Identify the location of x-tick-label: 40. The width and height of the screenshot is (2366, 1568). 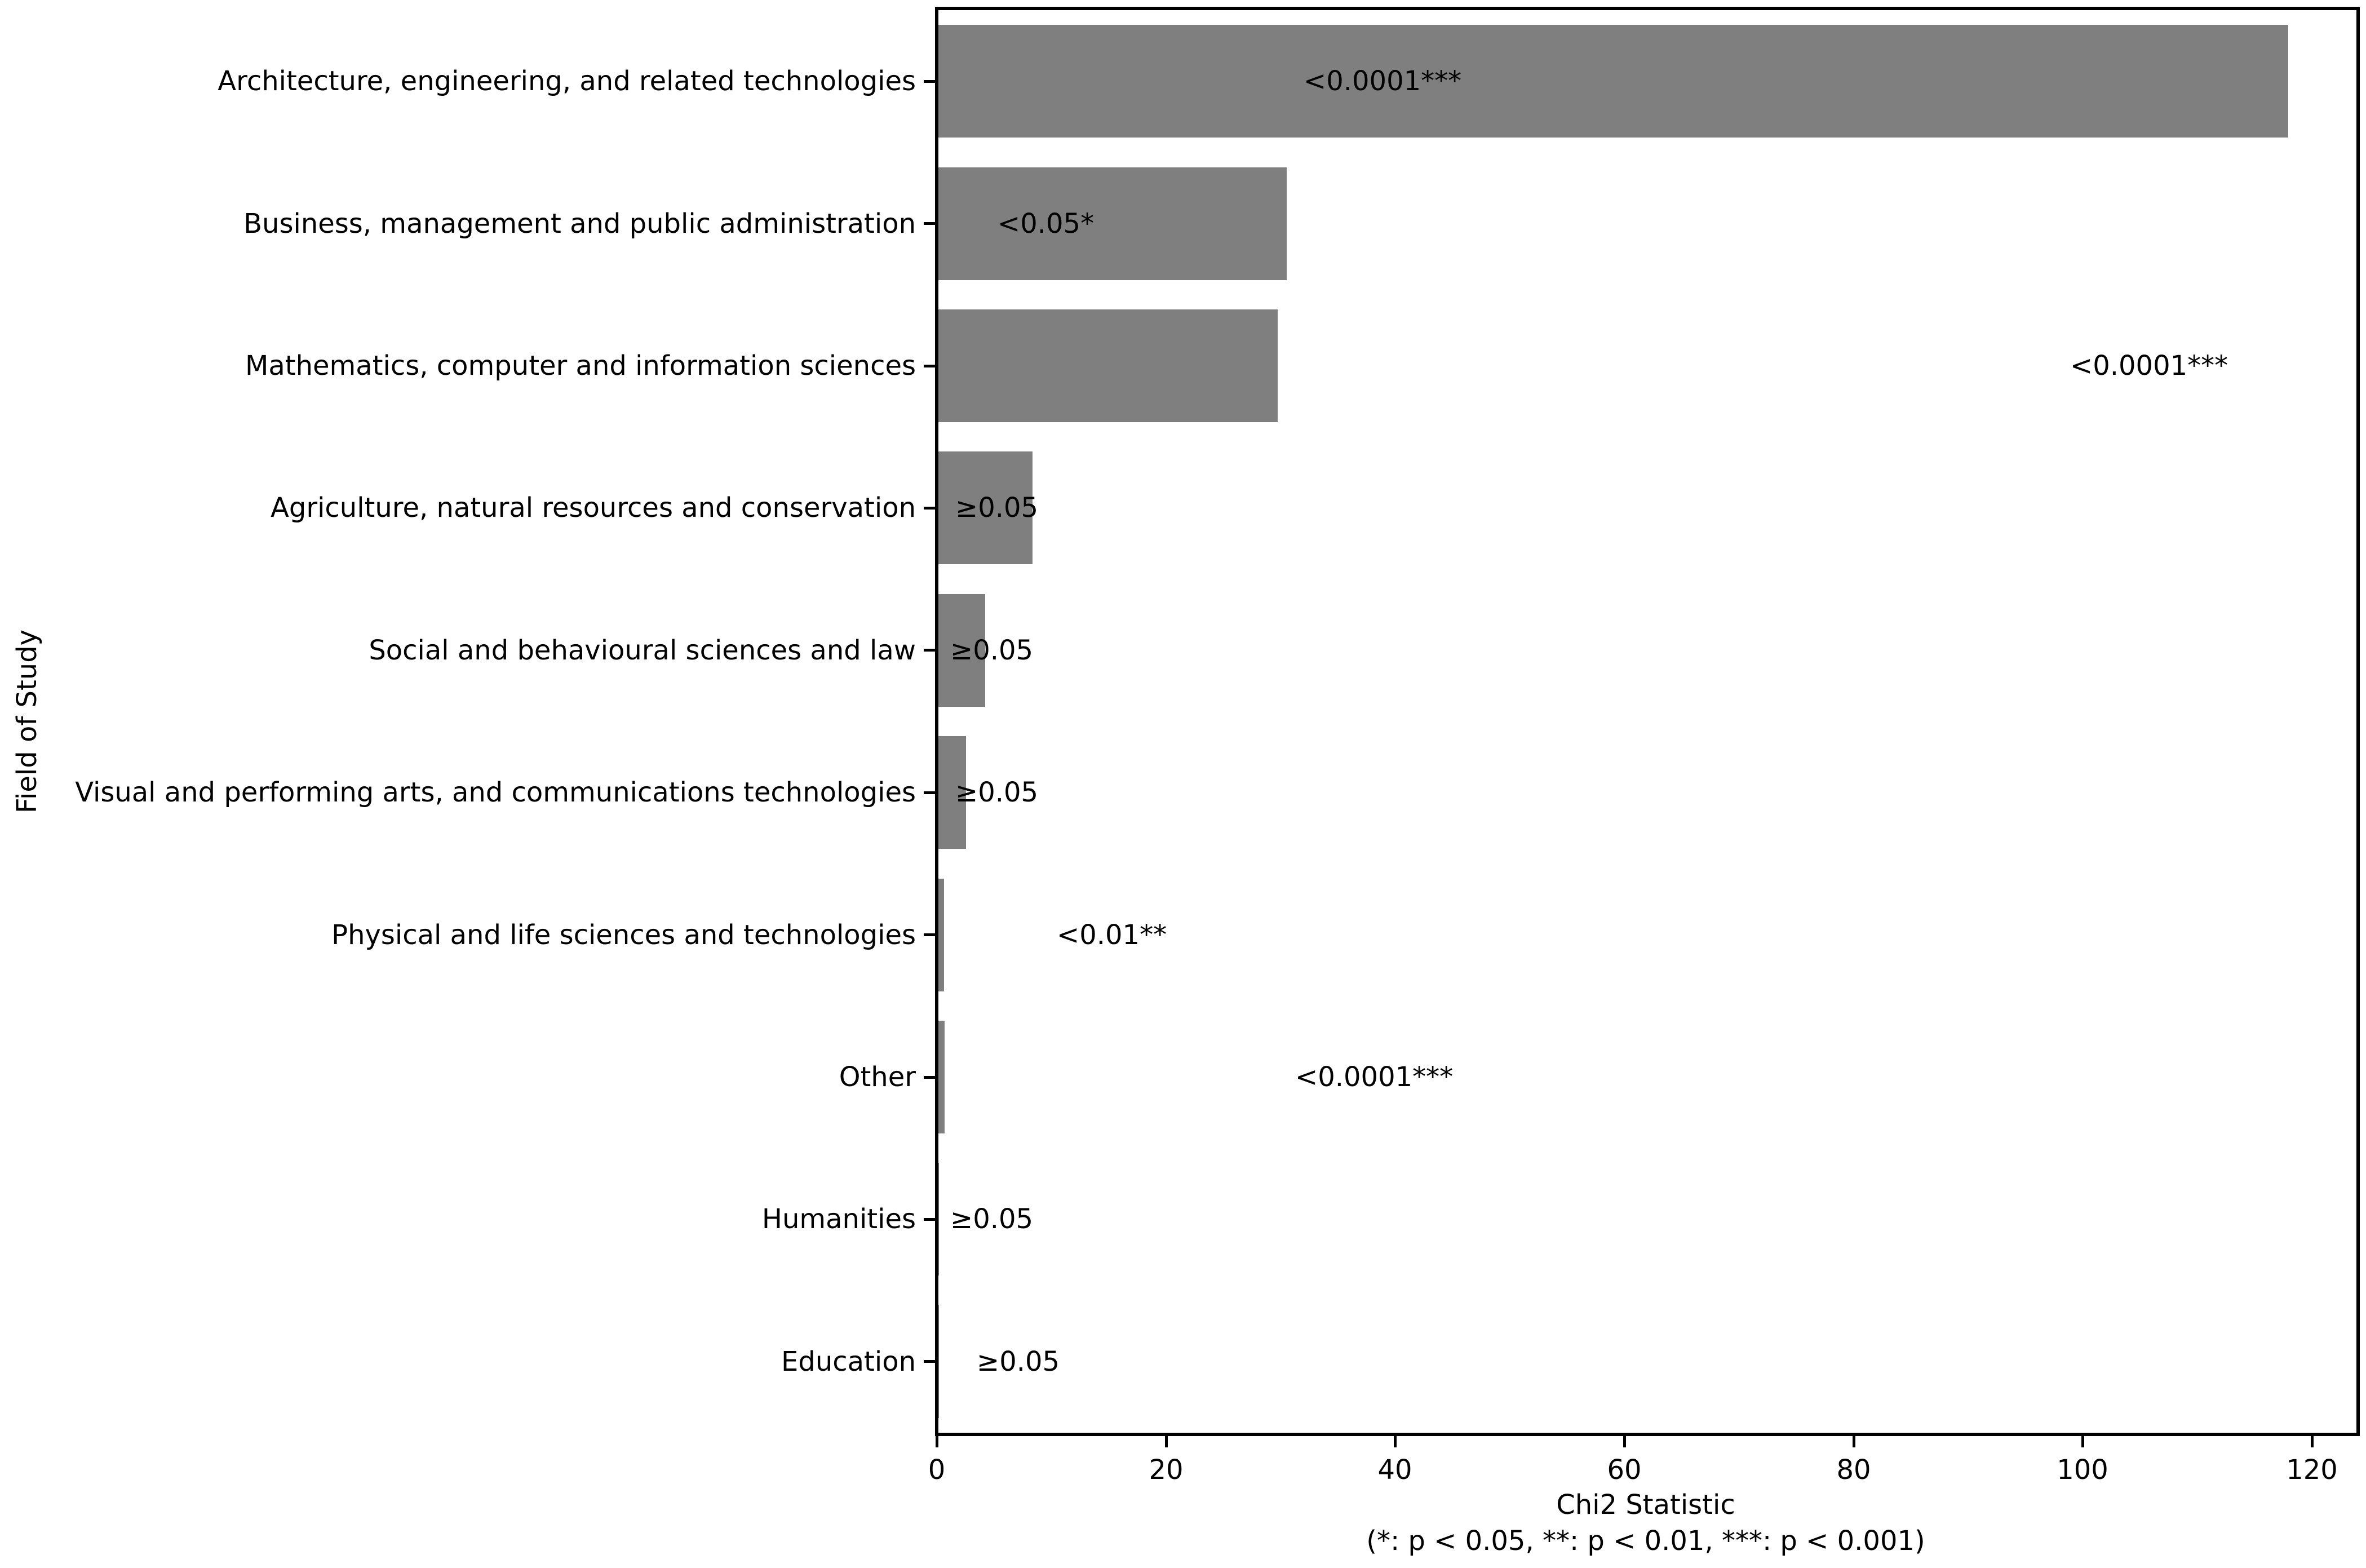
(1394, 1470).